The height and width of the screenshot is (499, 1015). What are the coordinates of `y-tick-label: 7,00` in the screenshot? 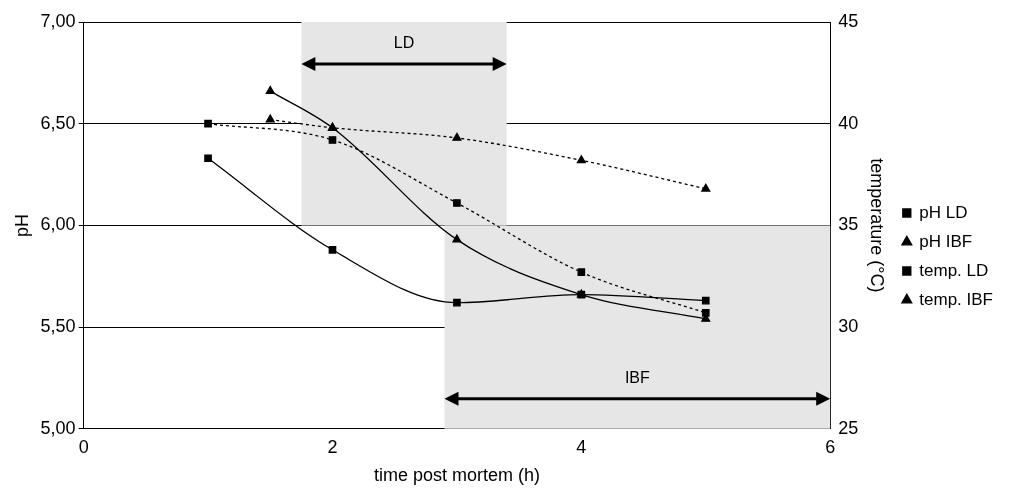 It's located at (58, 20).